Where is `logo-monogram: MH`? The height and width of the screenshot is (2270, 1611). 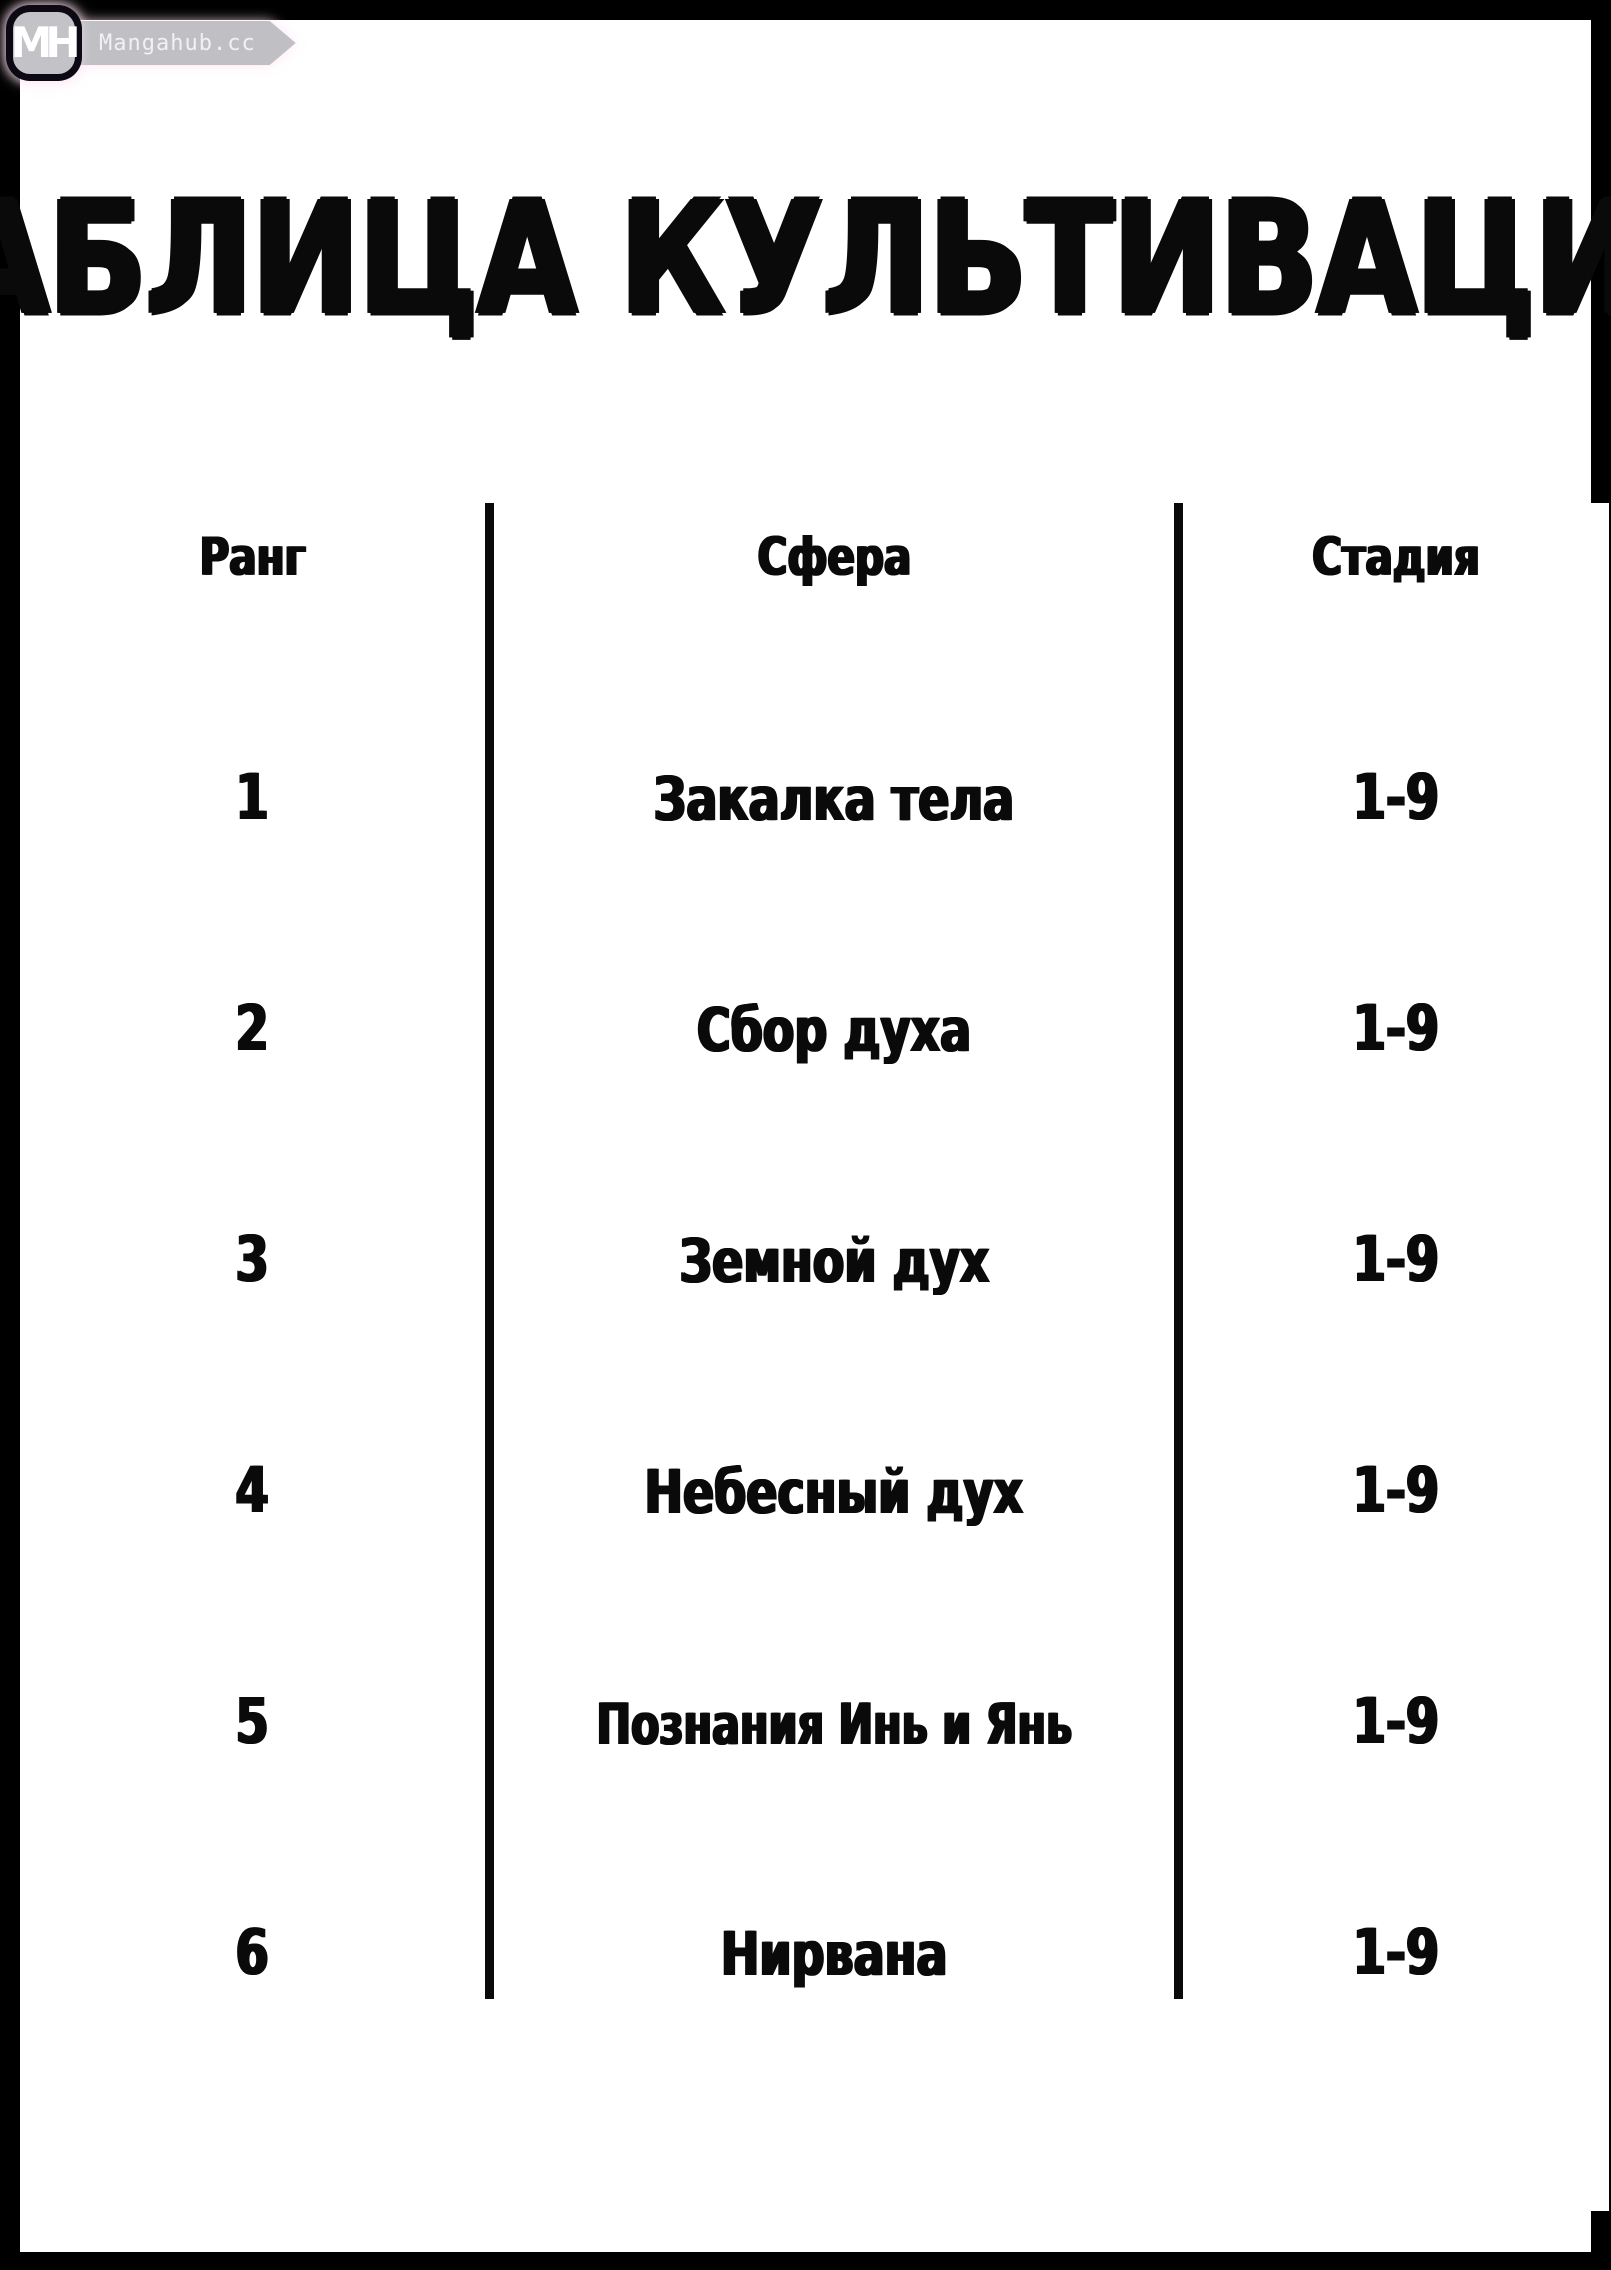
logo-monogram: MH is located at coordinates (45, 42).